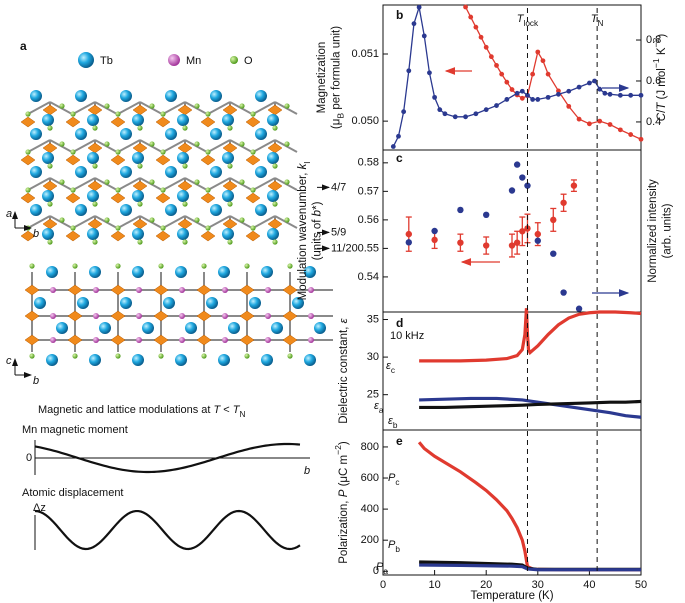  I want to click on text-run: per formula unit), so click(336, 69).